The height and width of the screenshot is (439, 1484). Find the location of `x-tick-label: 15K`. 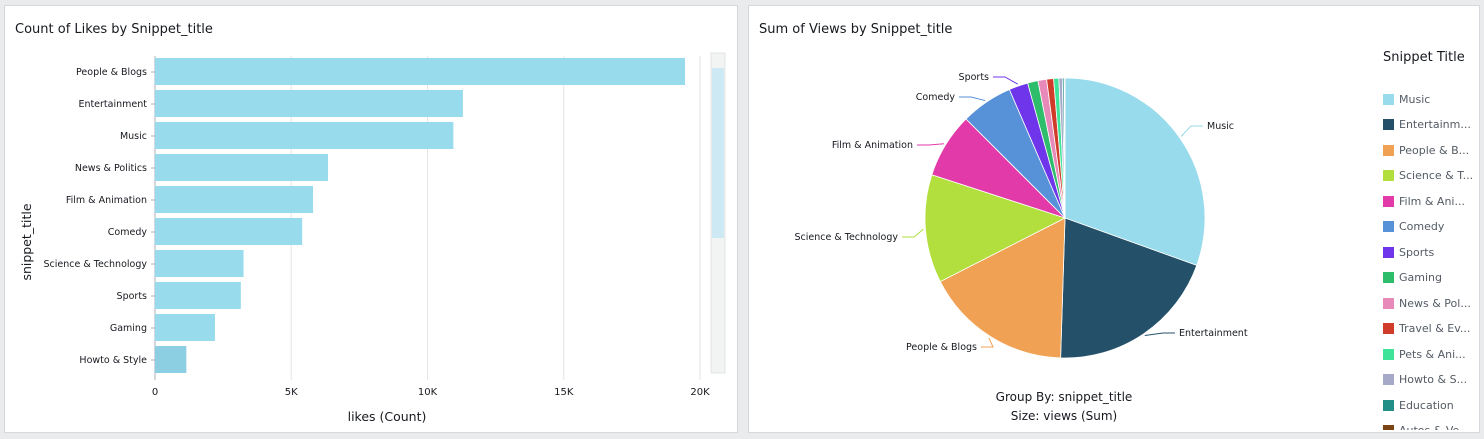

x-tick-label: 15K is located at coordinates (564, 392).